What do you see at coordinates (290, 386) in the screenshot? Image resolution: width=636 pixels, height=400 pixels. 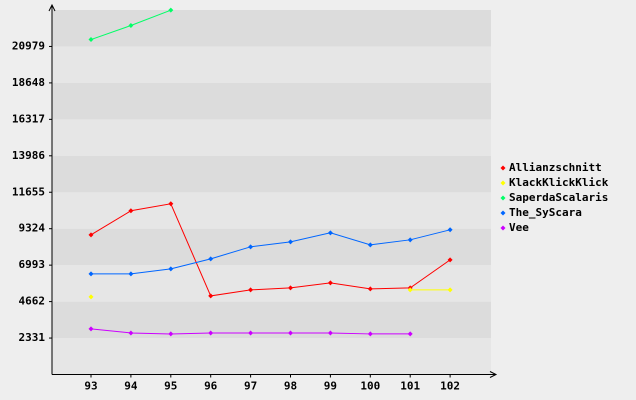 I see `x-tick-label: 98` at bounding box center [290, 386].